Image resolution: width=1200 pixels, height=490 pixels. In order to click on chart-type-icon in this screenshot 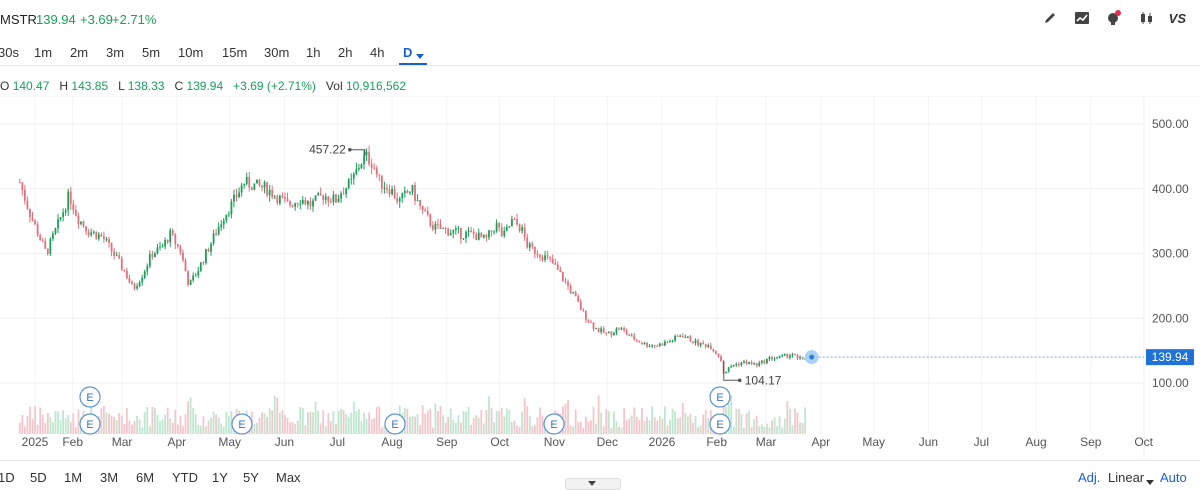, I will do `click(1082, 18)`.